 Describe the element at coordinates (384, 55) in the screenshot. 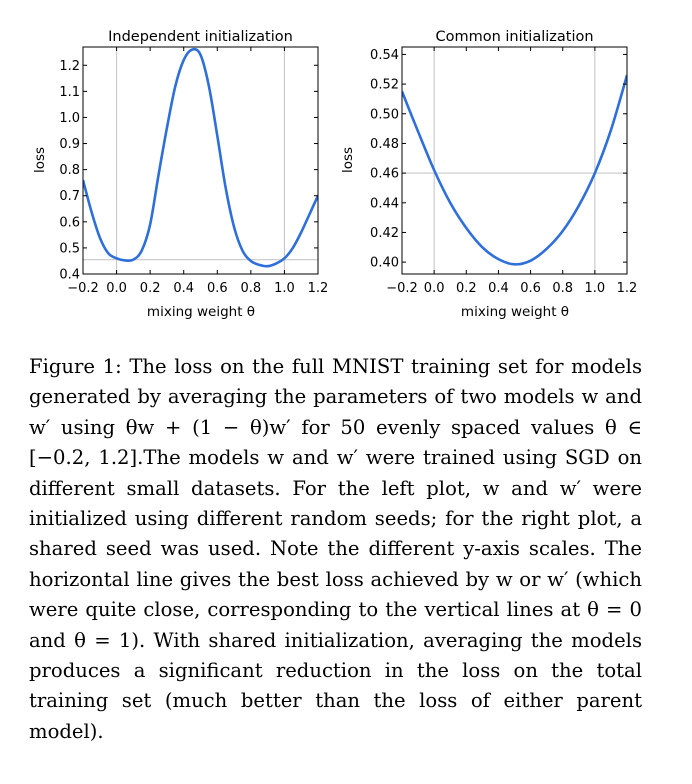

I see `right-ytick-label: 0.54` at that location.